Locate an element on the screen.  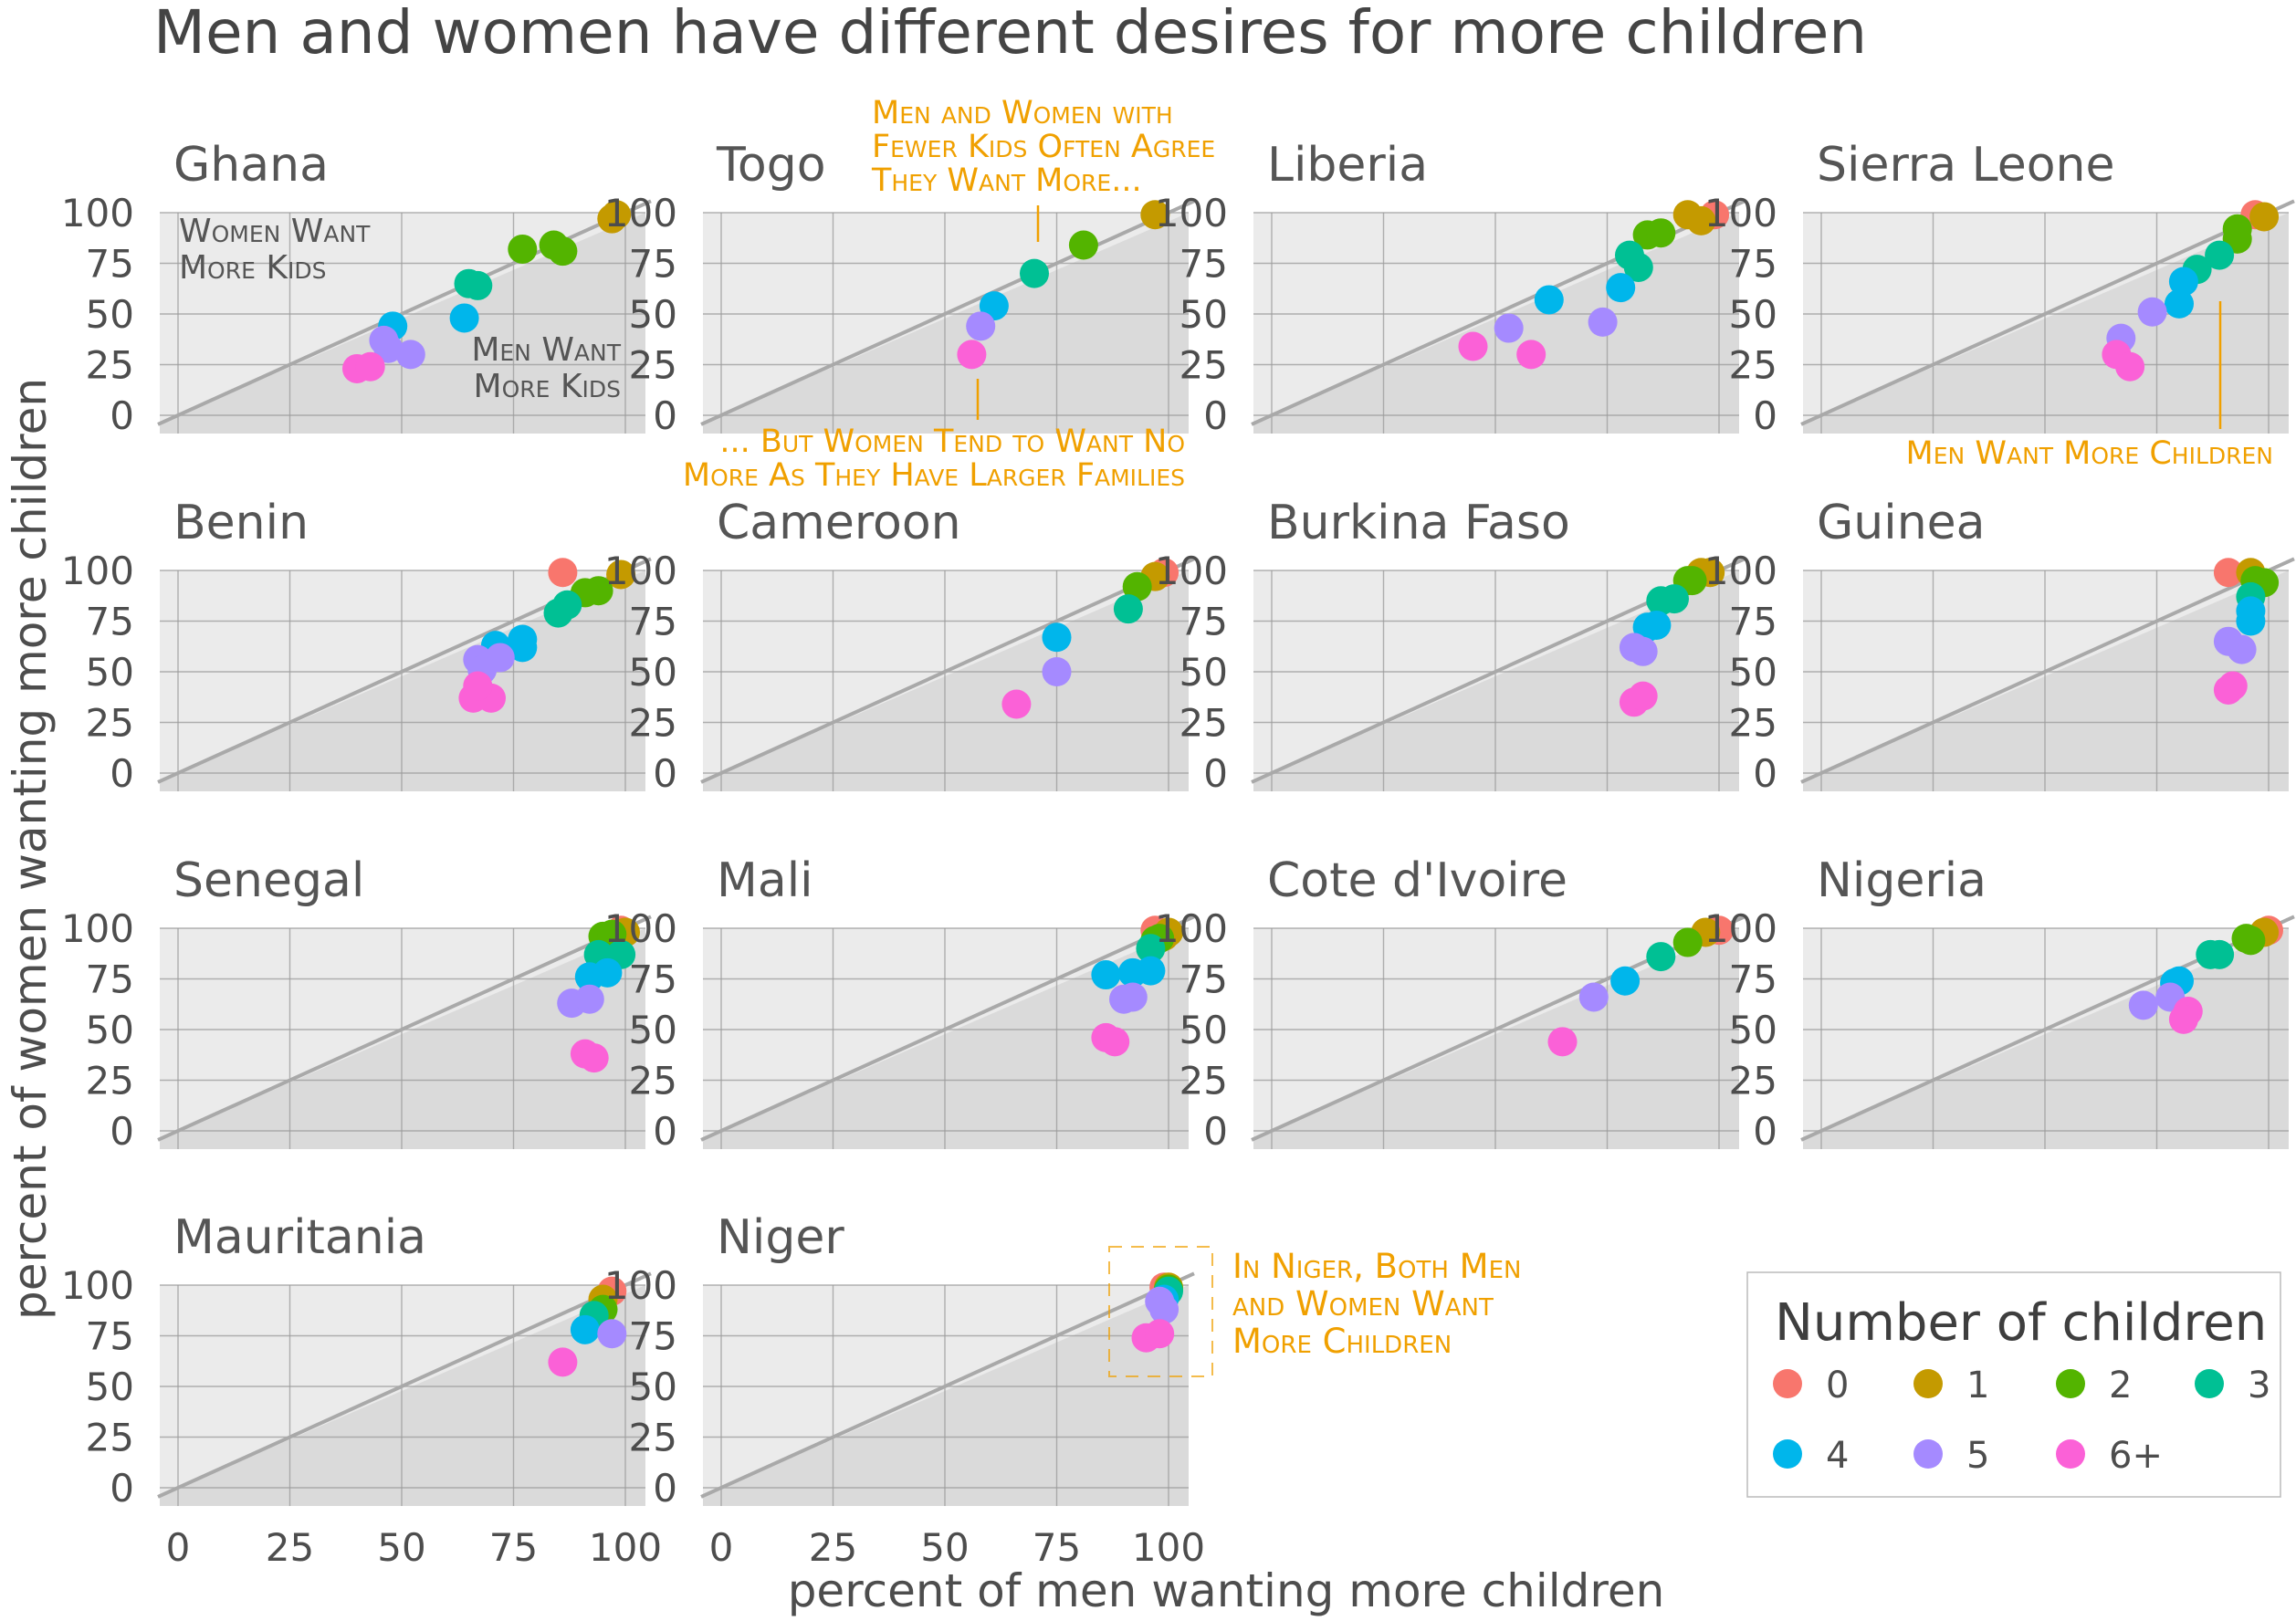
panel-sierra-leone: Sierra Leone 0 25 50 75 100 is located at coordinates (1999, 288).